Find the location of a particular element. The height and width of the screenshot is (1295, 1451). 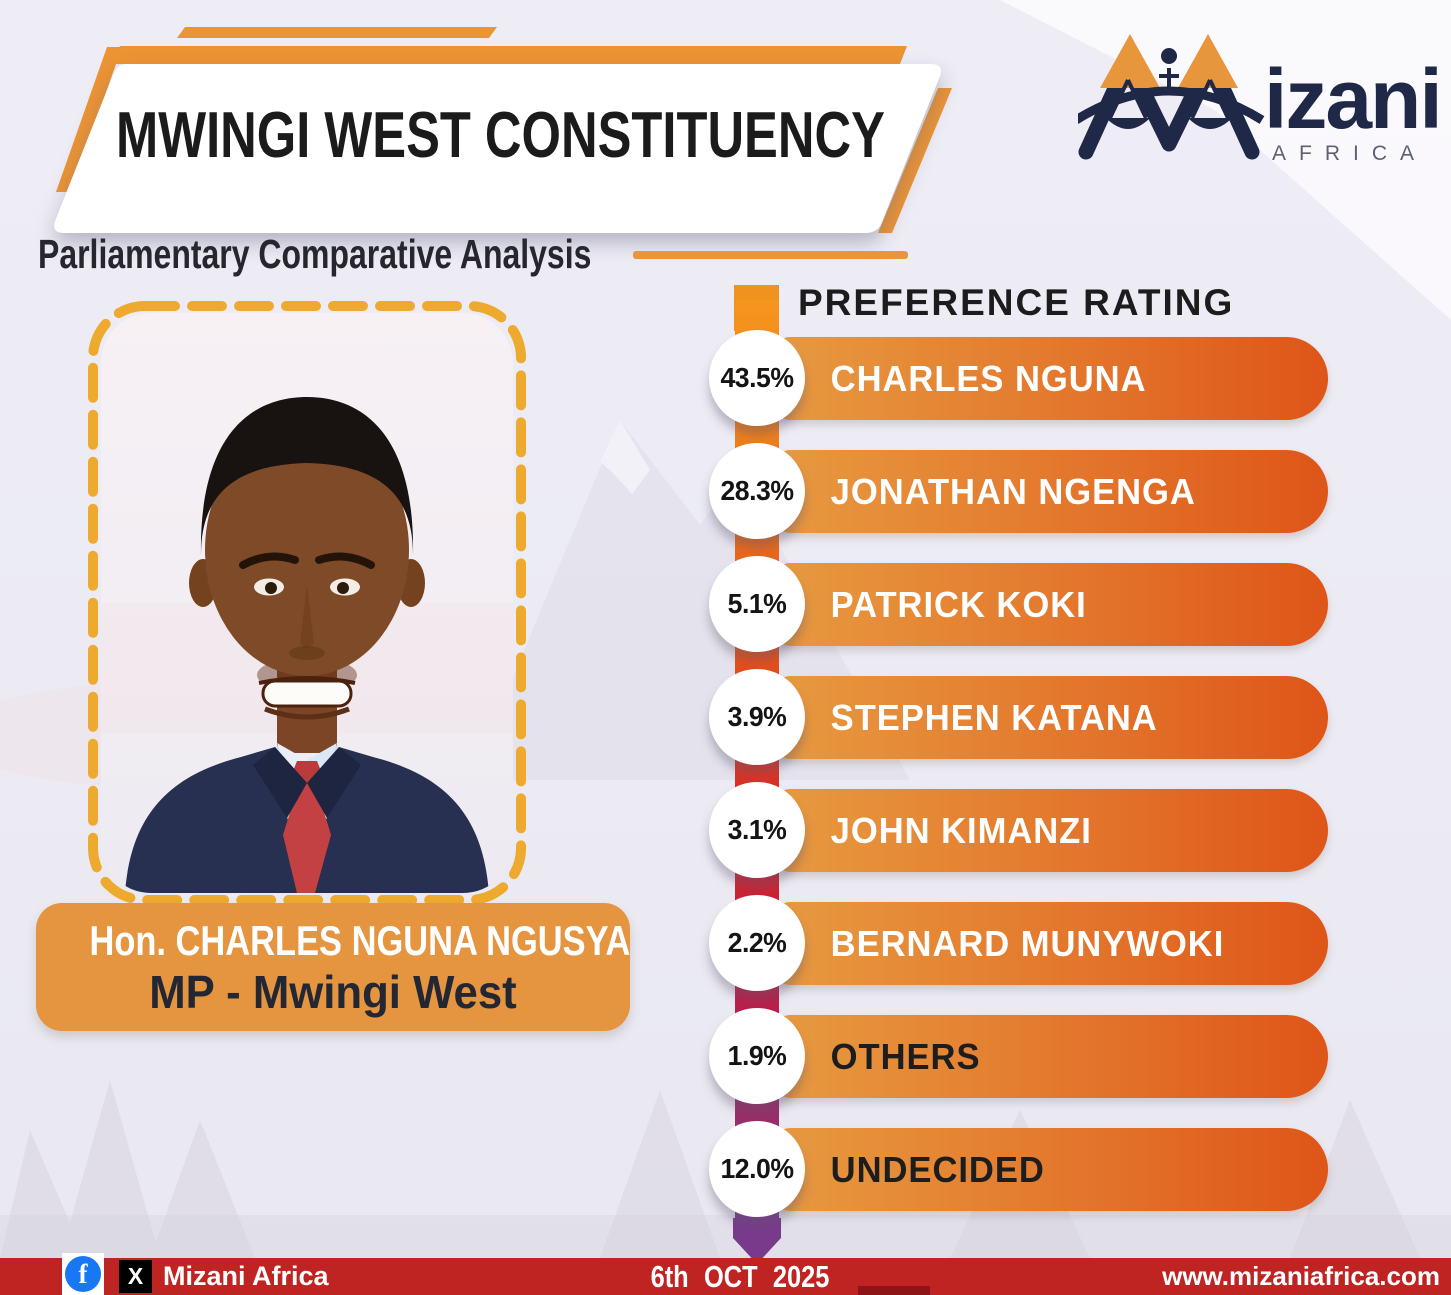

percent-badge: 5.1% is located at coordinates (757, 604).